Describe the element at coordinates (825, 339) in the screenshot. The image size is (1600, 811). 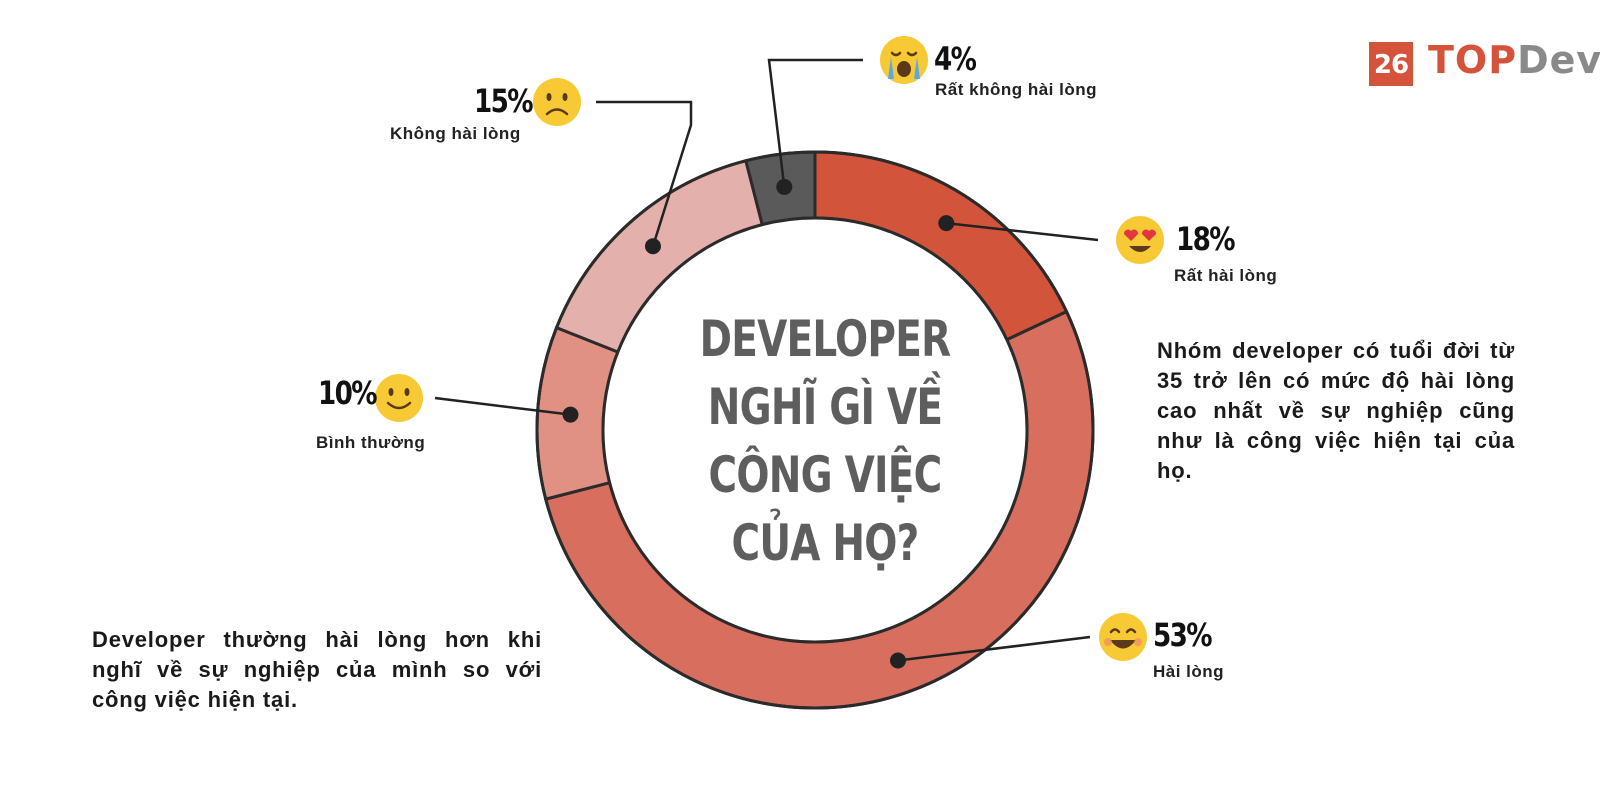
I see `chart-title-line: DEVELOPER` at that location.